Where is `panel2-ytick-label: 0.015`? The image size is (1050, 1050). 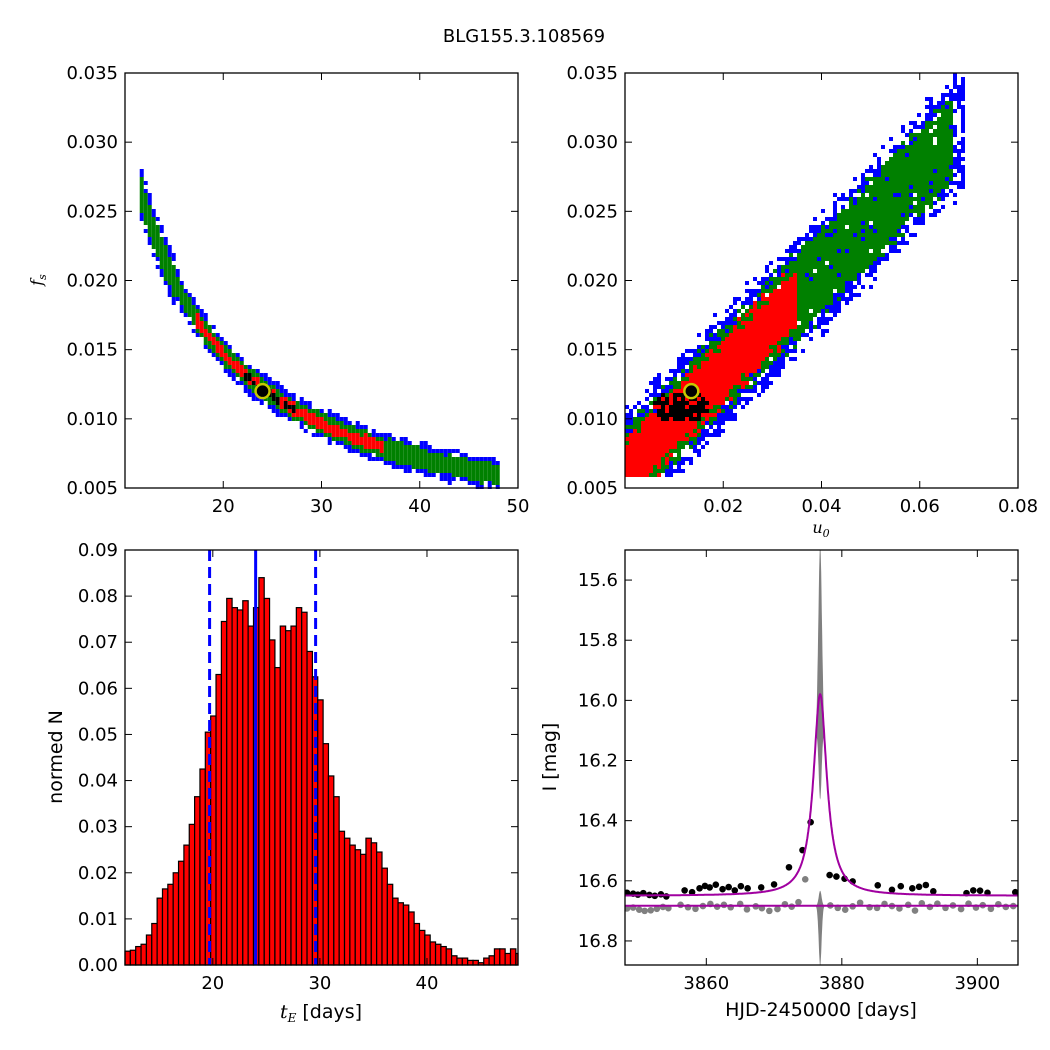 panel2-ytick-label: 0.015 is located at coordinates (592, 350).